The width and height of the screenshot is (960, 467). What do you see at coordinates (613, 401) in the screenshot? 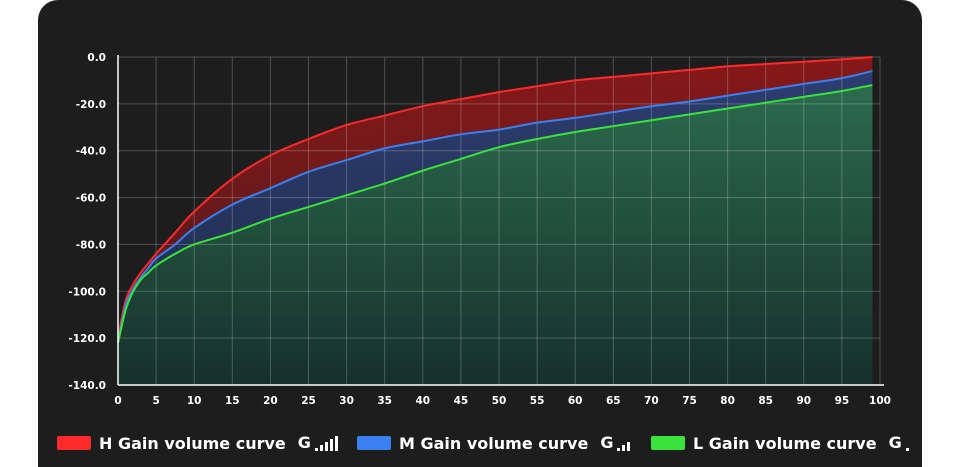
I see `x-tick-label: 65` at bounding box center [613, 401].